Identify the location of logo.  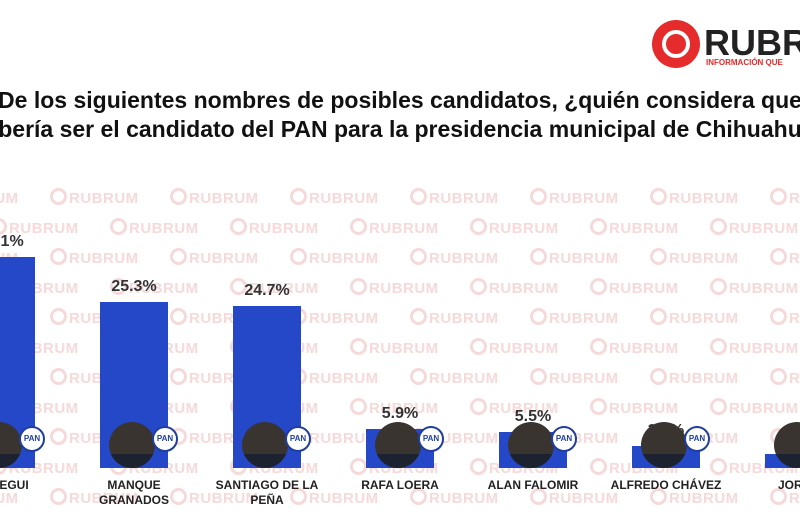
(676, 44).